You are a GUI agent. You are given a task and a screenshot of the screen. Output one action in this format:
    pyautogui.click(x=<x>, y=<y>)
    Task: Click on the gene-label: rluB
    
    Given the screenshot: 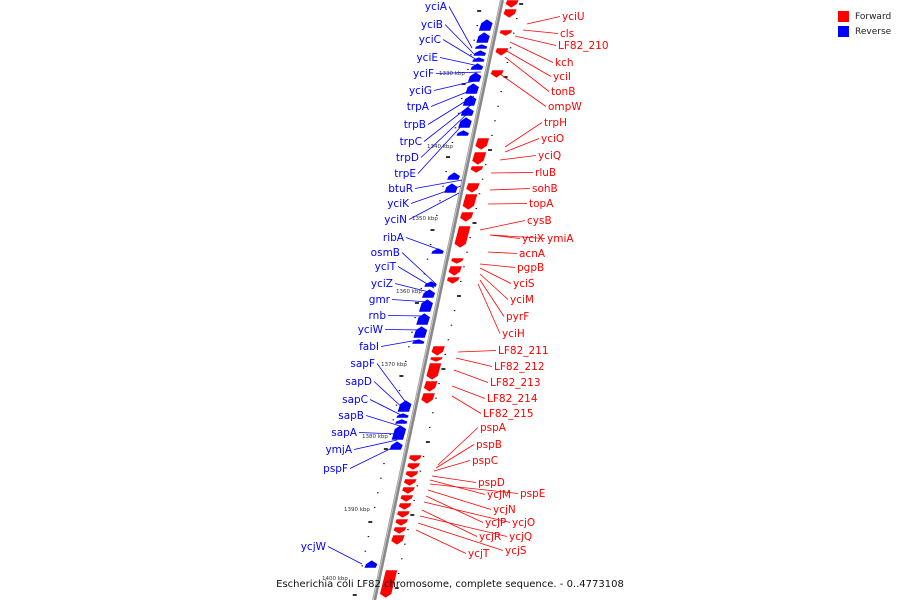 What is the action you would take?
    pyautogui.click(x=545, y=173)
    